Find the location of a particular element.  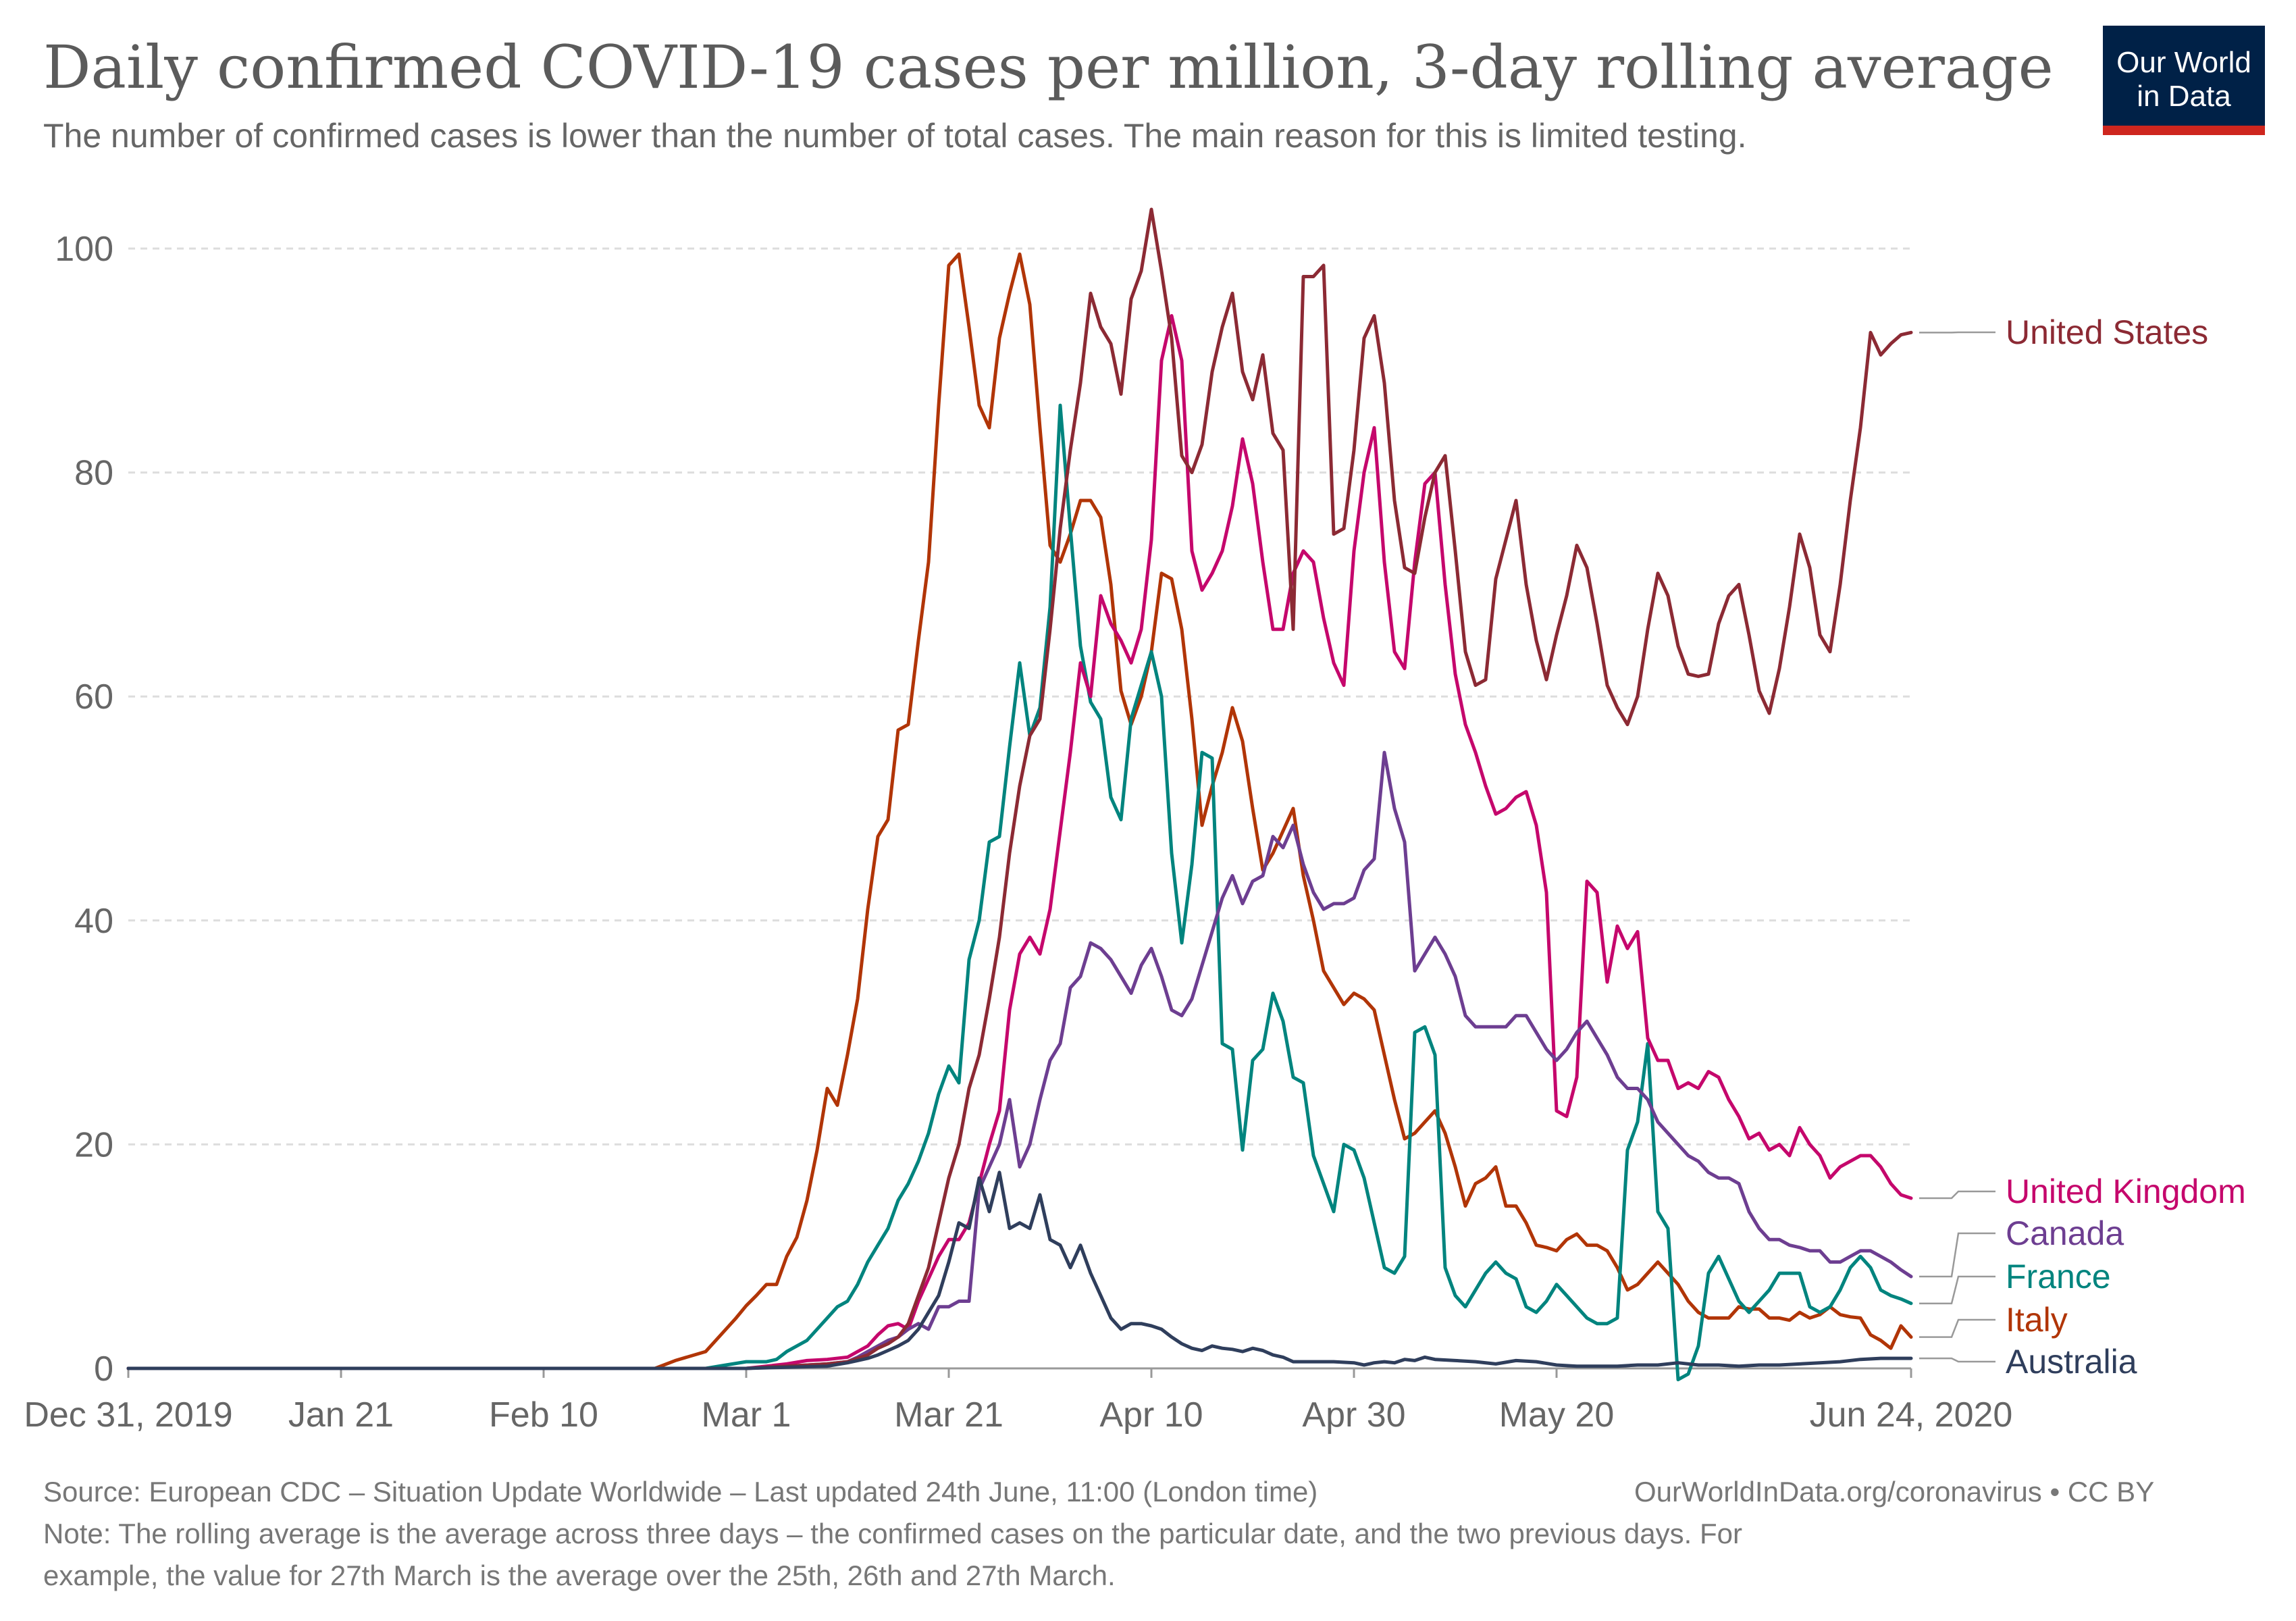

x-tick-label-0: Dec 31, 2019 is located at coordinates (128, 1415).